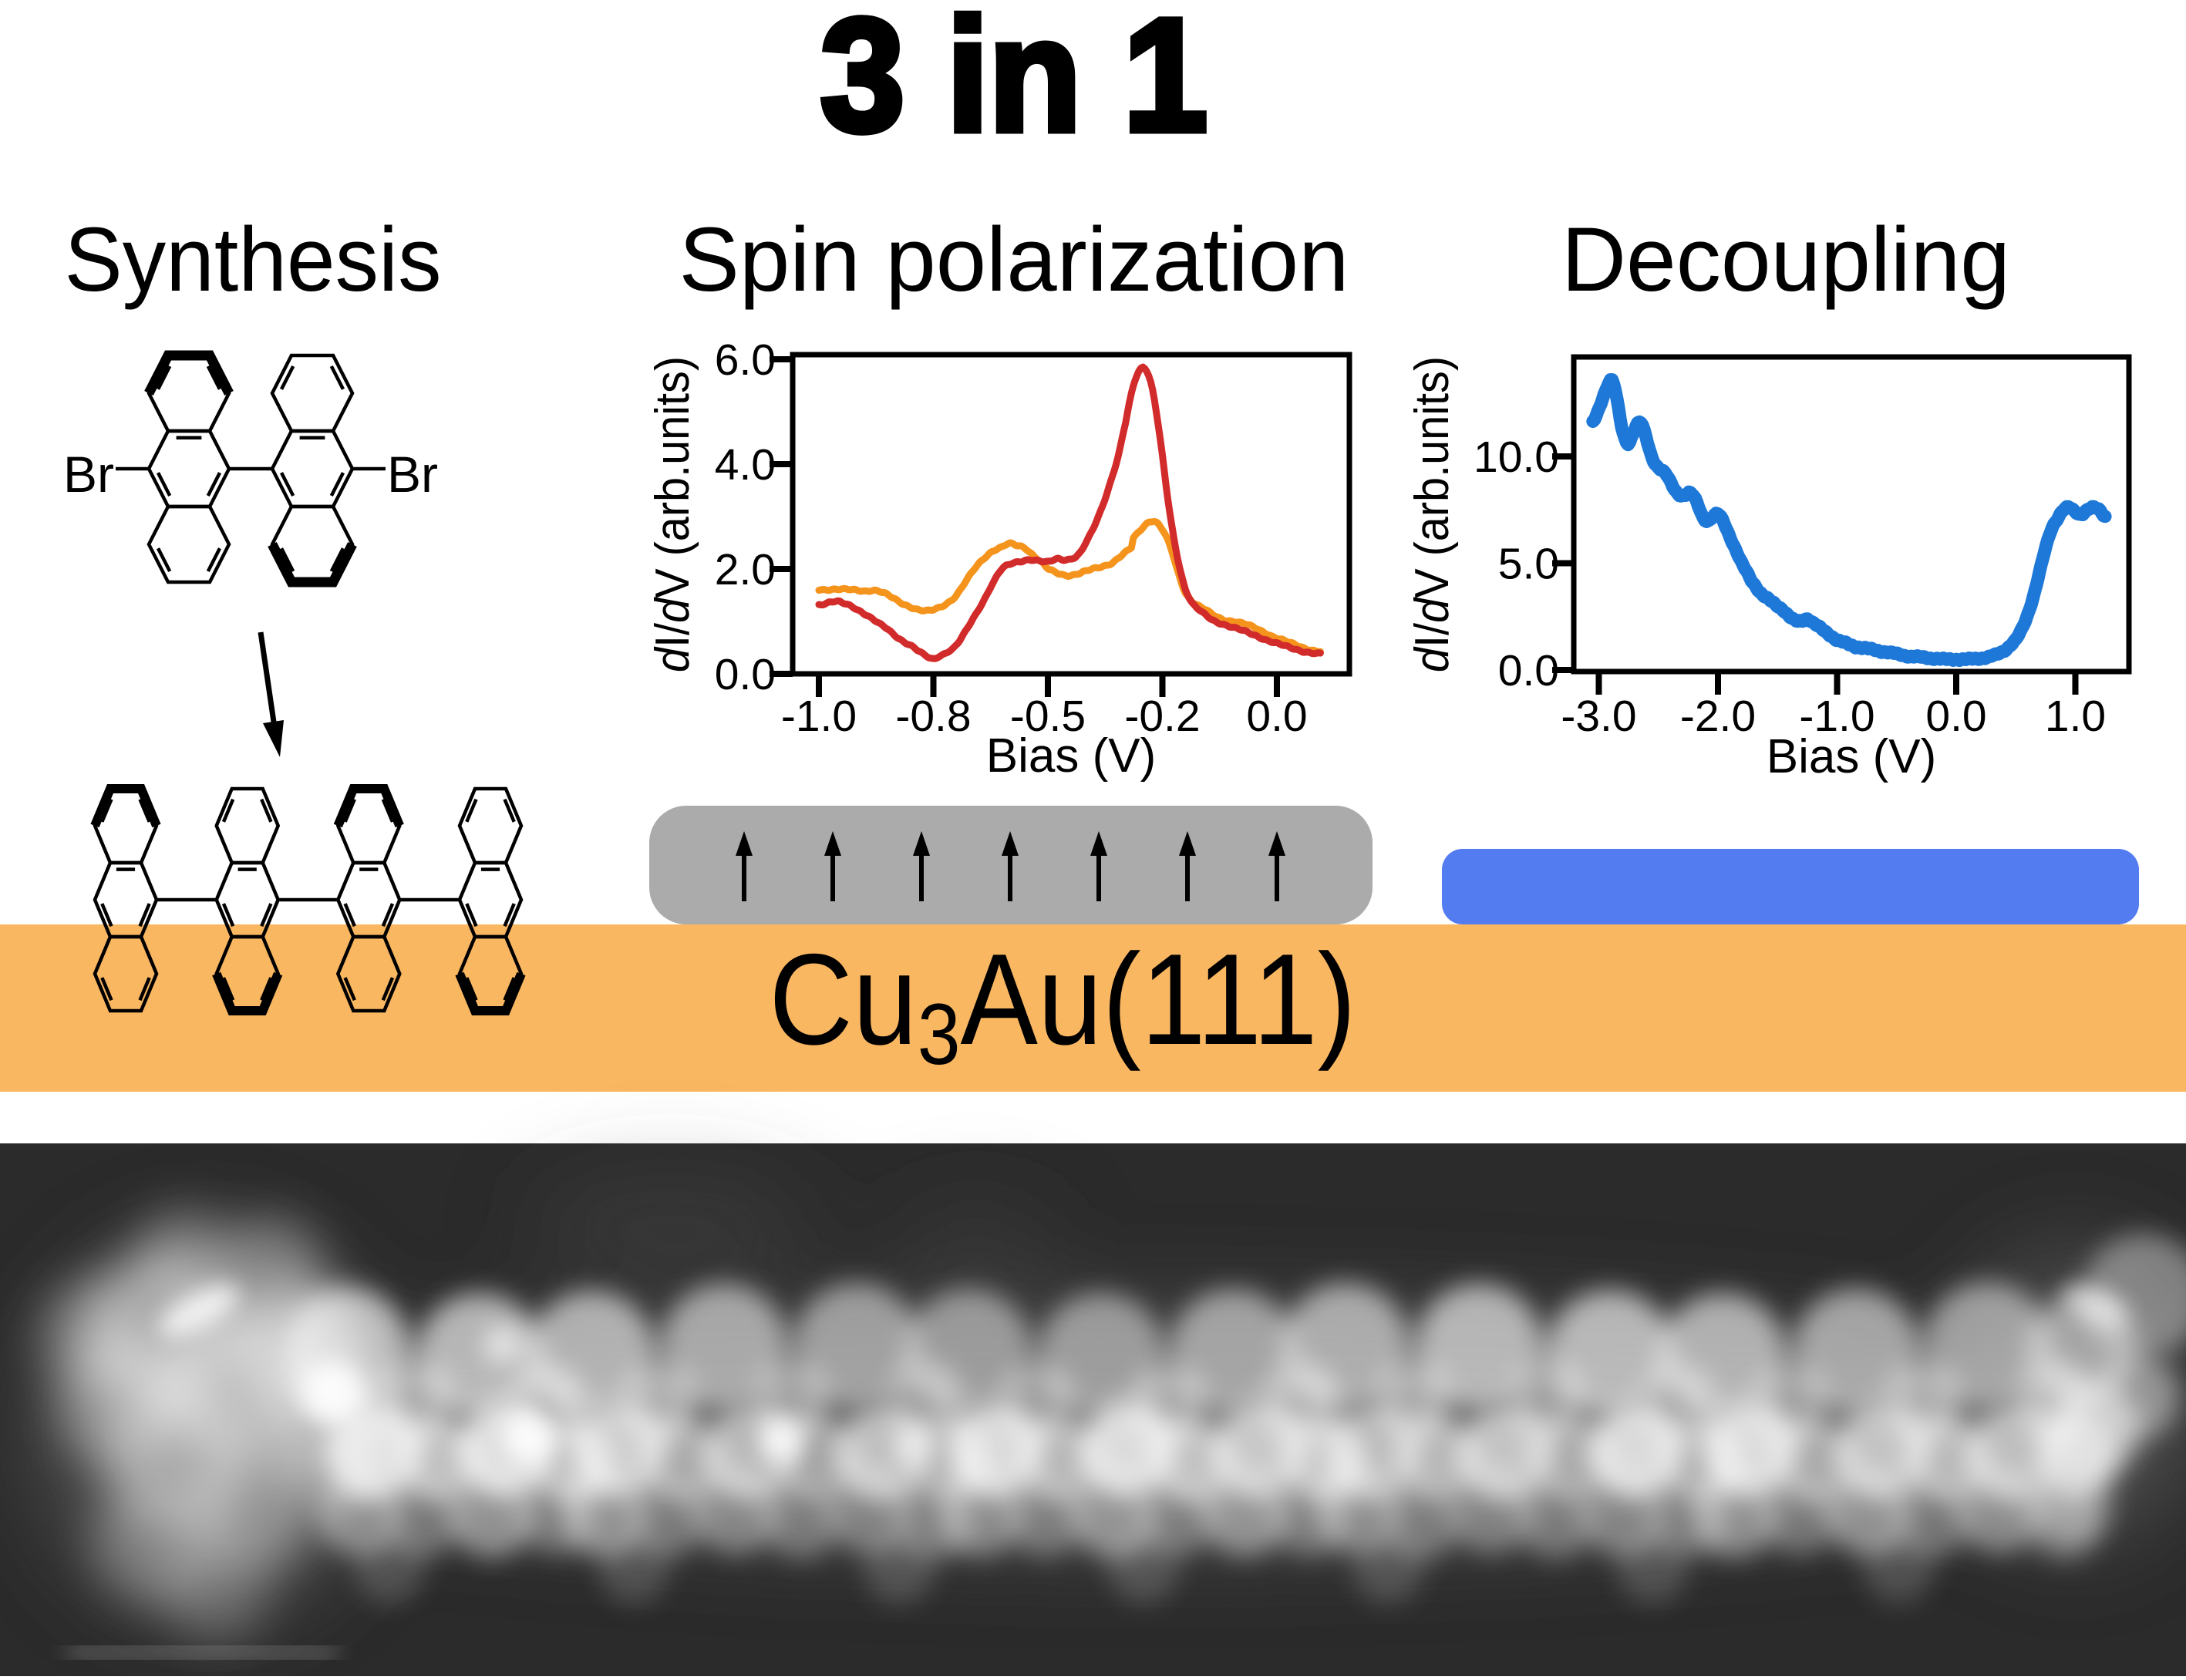 The width and height of the screenshot is (2186, 1680). Describe the element at coordinates (1529, 564) in the screenshot. I see `svg-text: 5.0` at that location.